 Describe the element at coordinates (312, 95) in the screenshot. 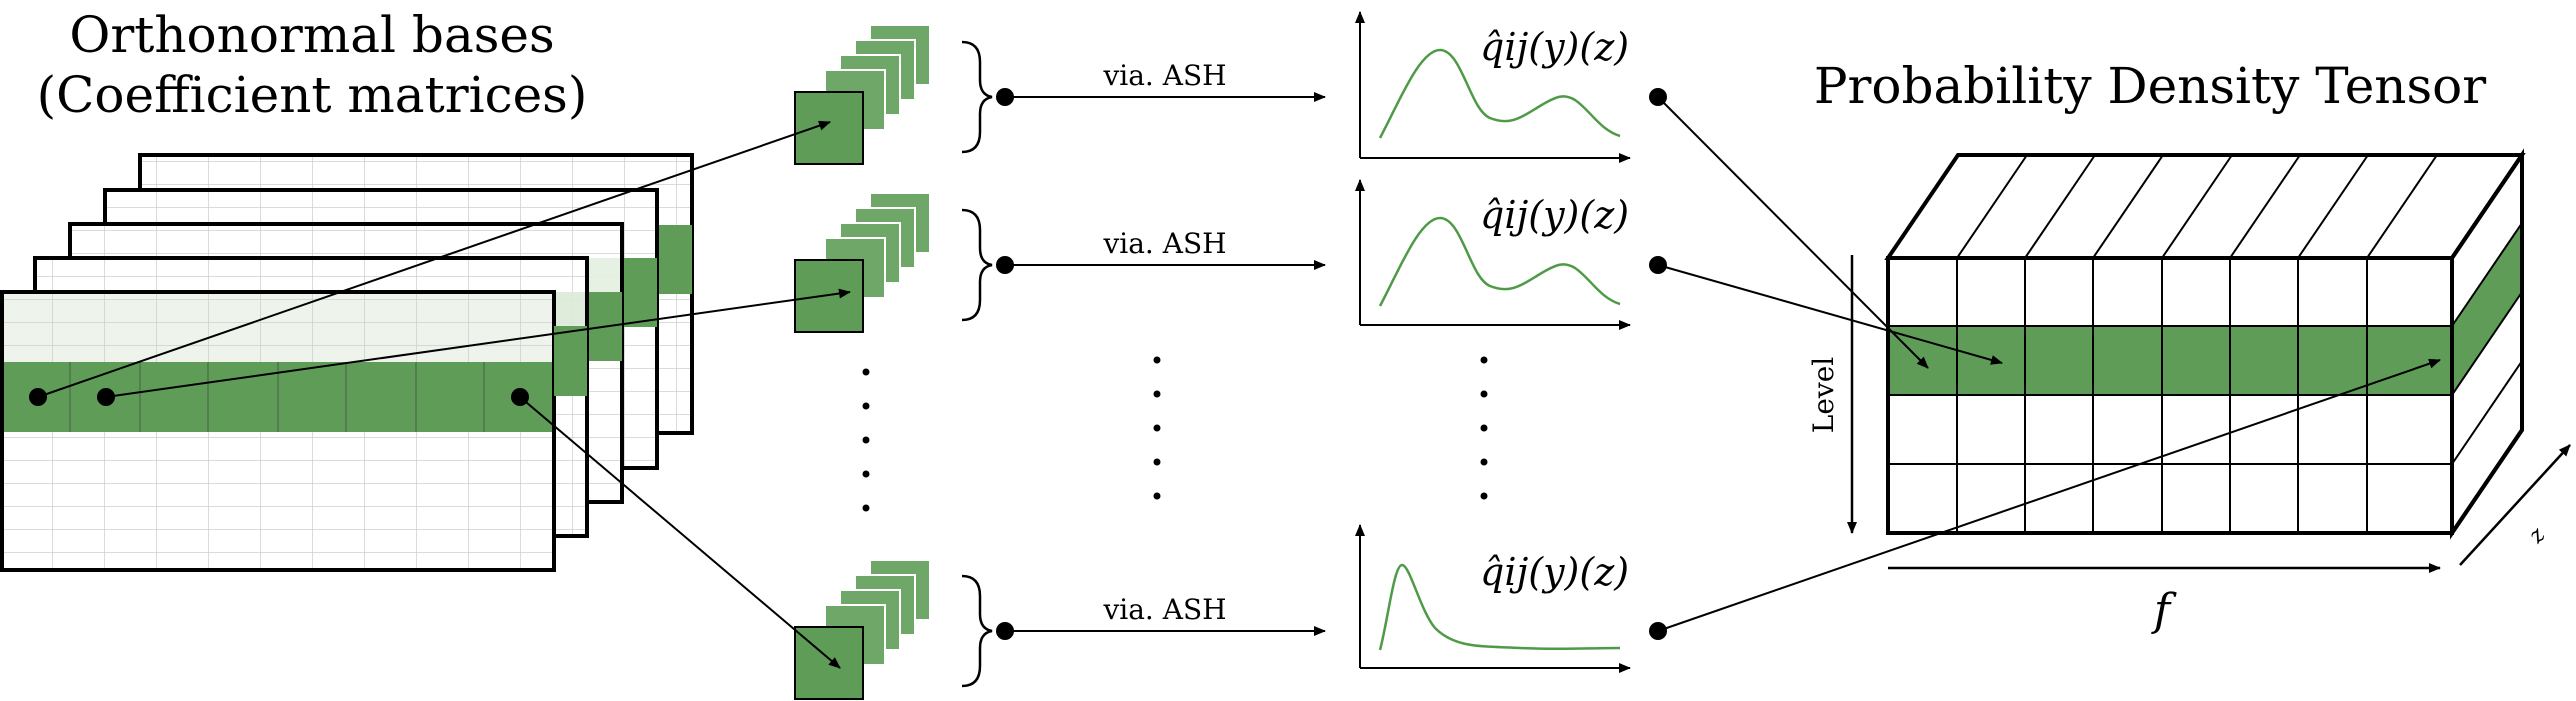

I see `bases-title-line2: (Coefficient matrices)` at that location.